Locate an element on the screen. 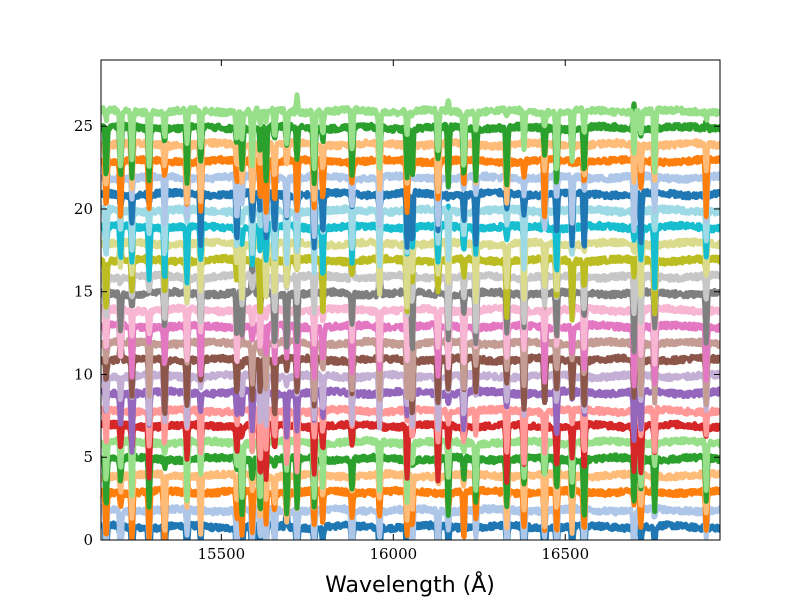 The height and width of the screenshot is (600, 800). x-tick-label: 16500 is located at coordinates (565, 554).